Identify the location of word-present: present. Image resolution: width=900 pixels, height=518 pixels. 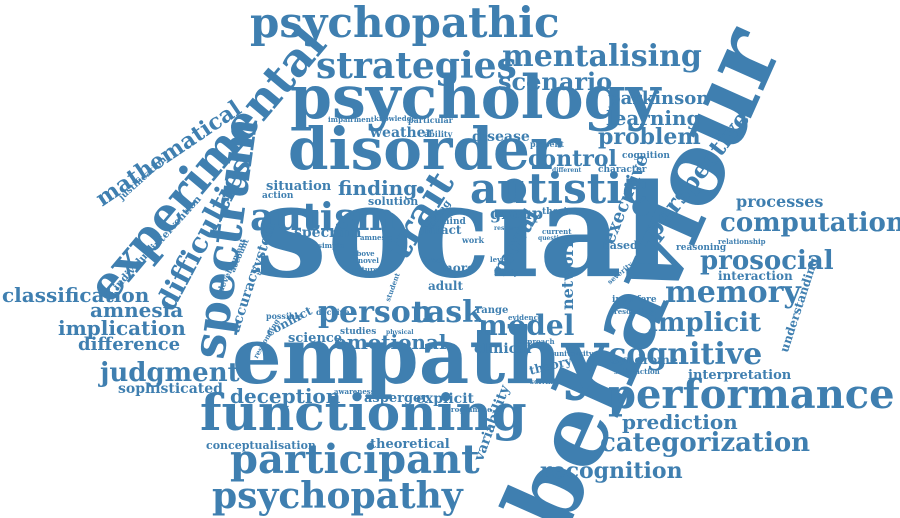
(547, 144).